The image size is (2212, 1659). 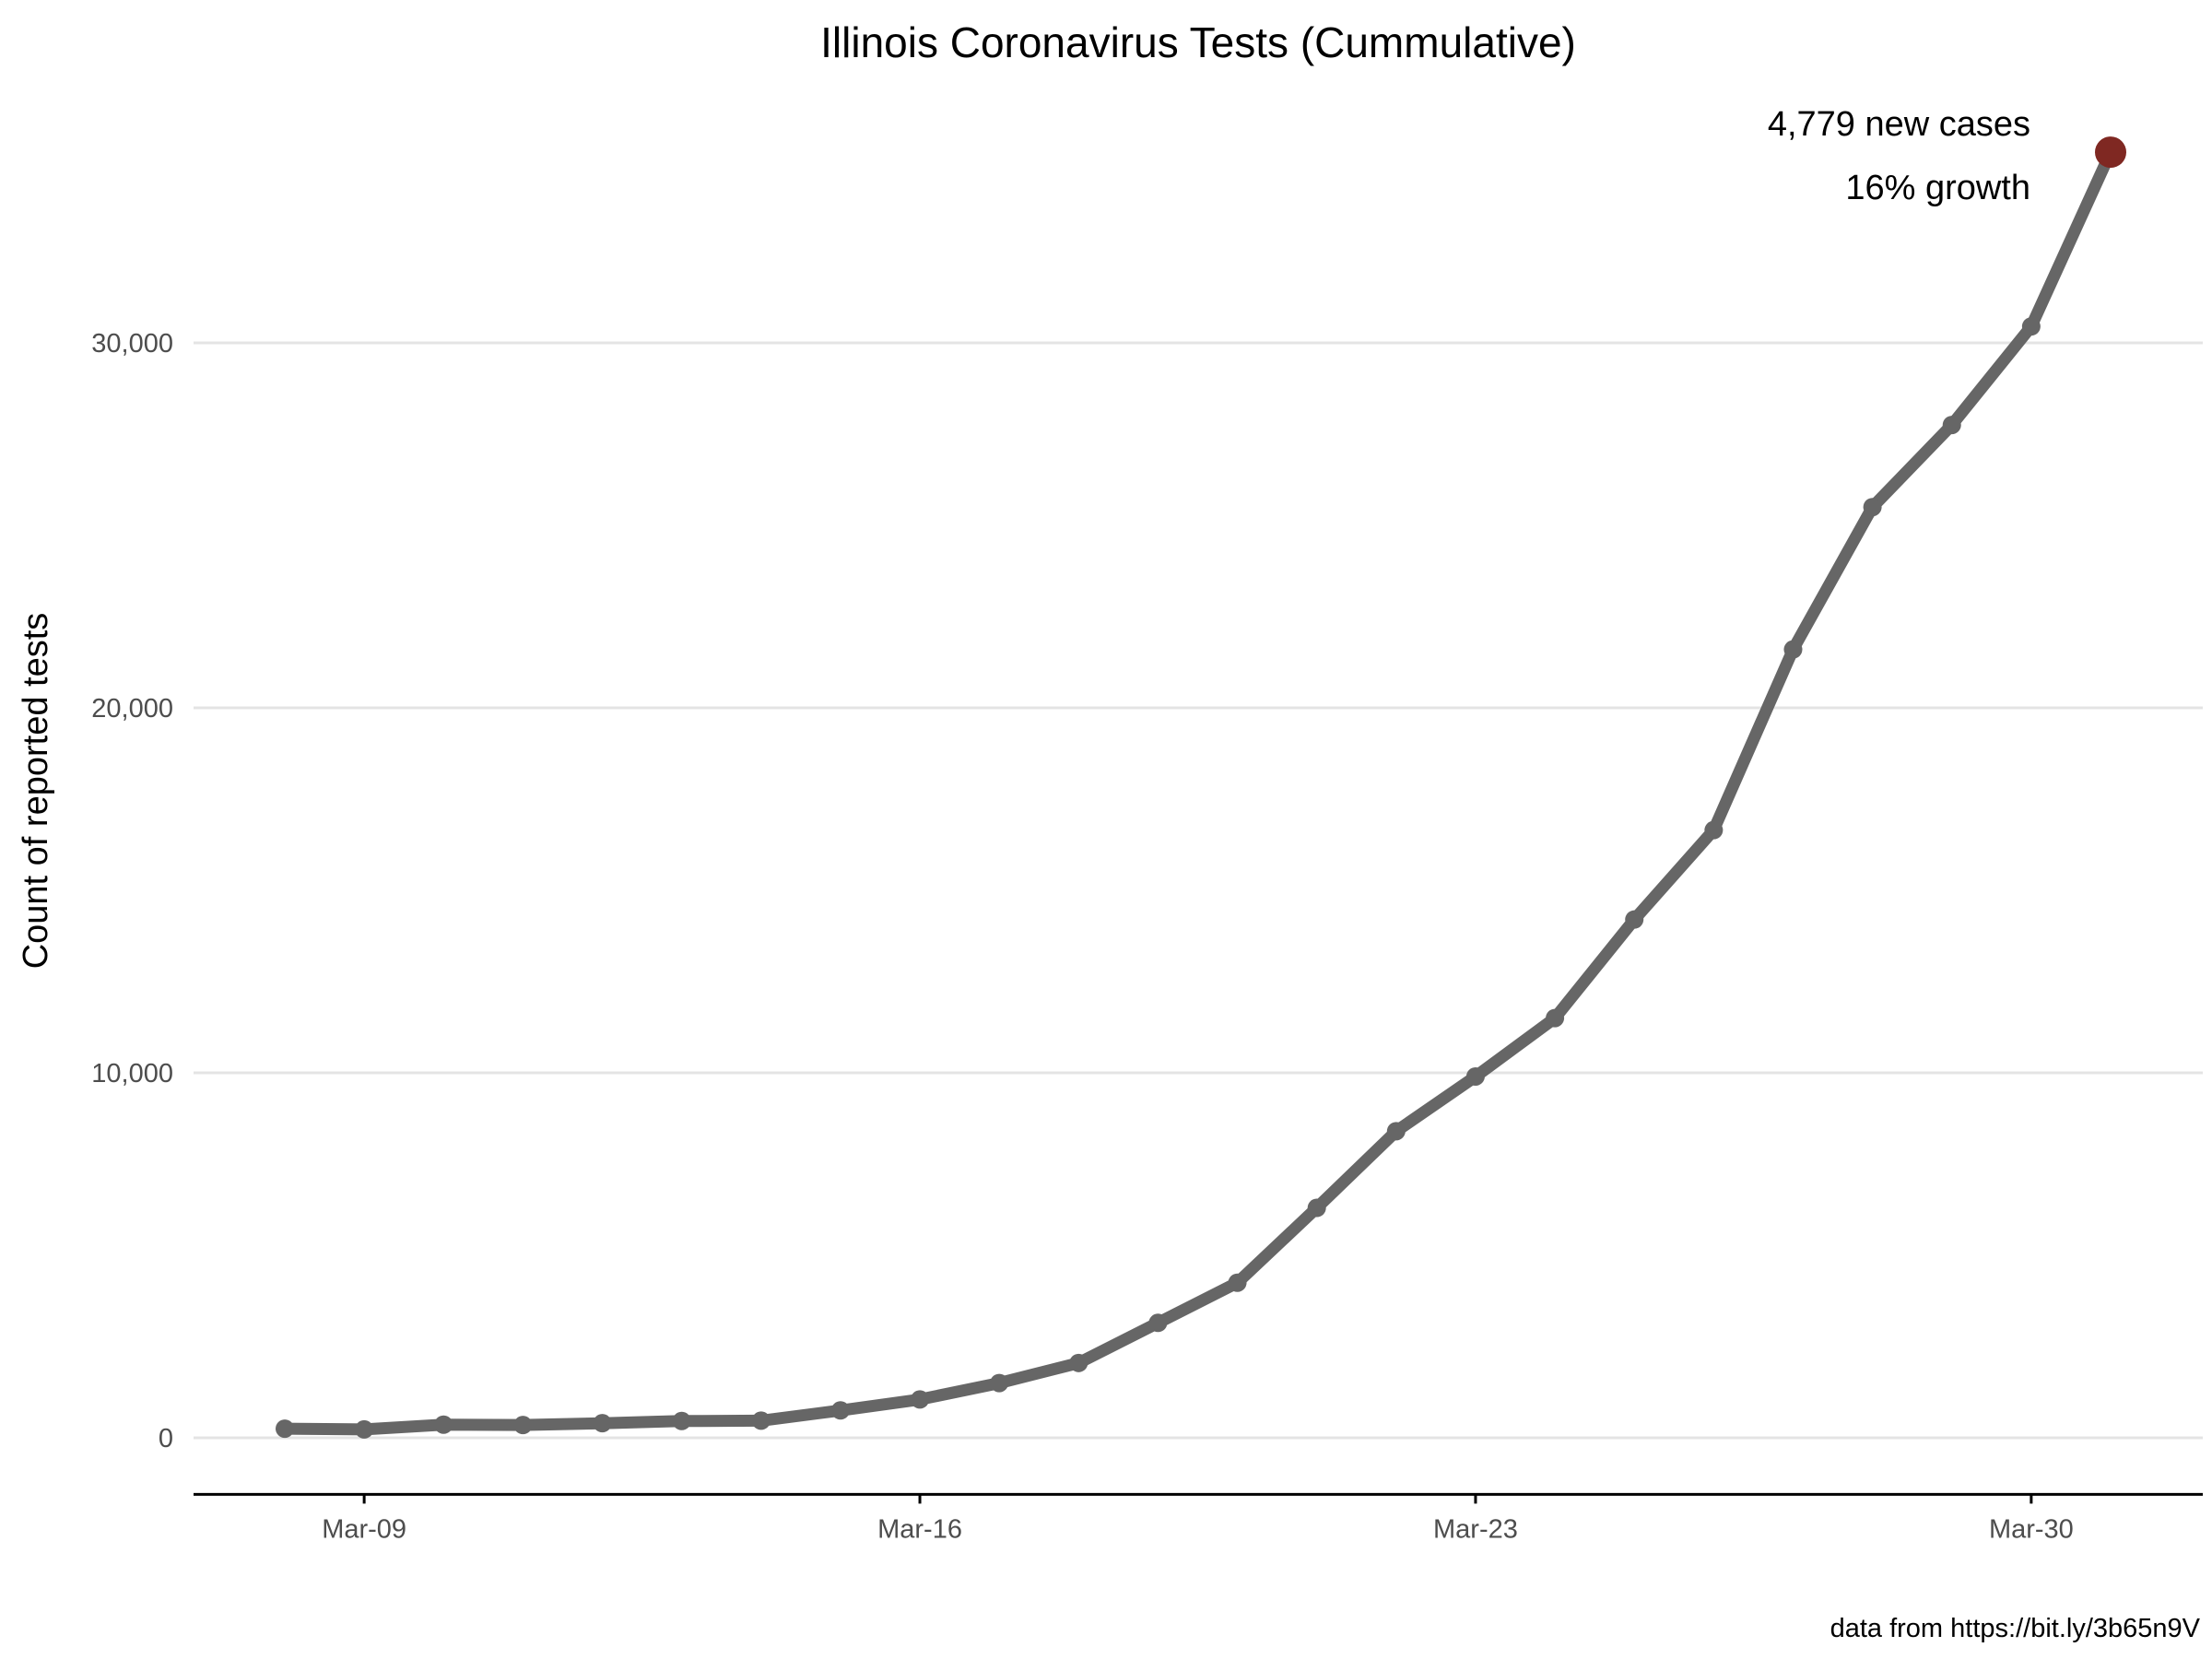 What do you see at coordinates (132, 709) in the screenshot?
I see `y-tick-label: 20,000` at bounding box center [132, 709].